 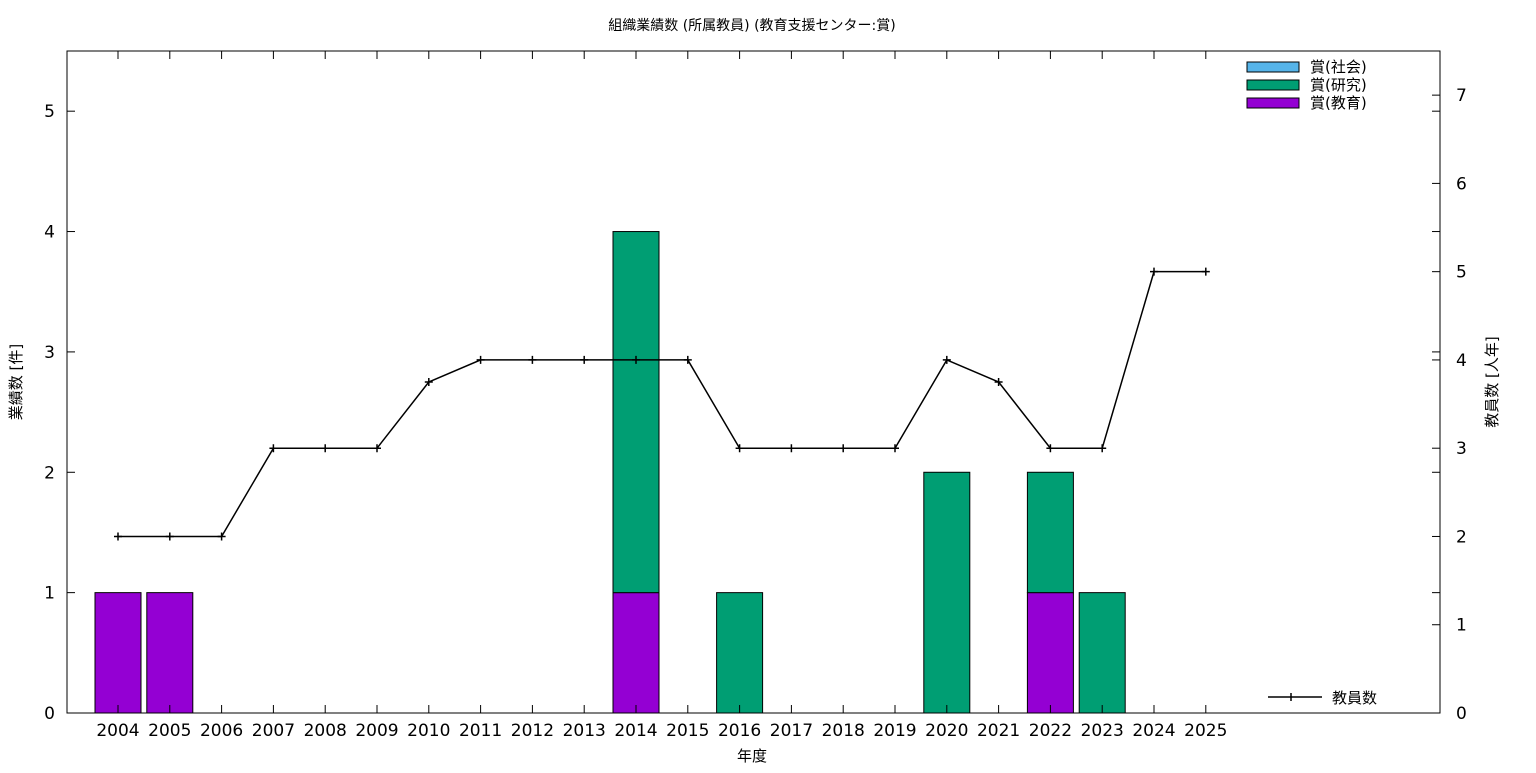 I want to click on x-tick-label-2014: 2014, so click(x=635, y=731).